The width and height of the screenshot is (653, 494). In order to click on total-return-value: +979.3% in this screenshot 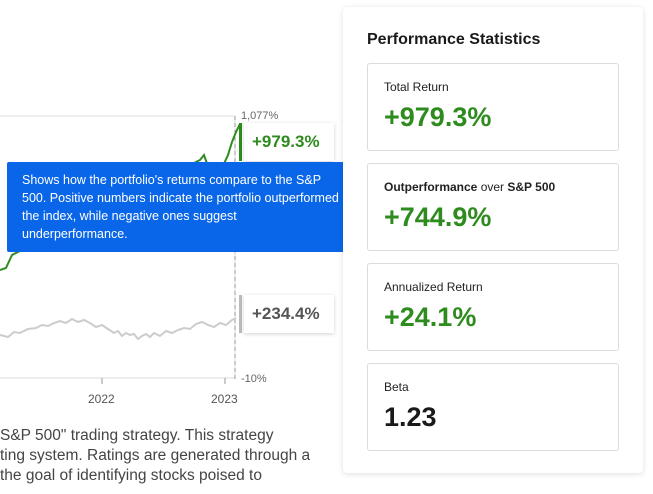, I will do `click(438, 117)`.